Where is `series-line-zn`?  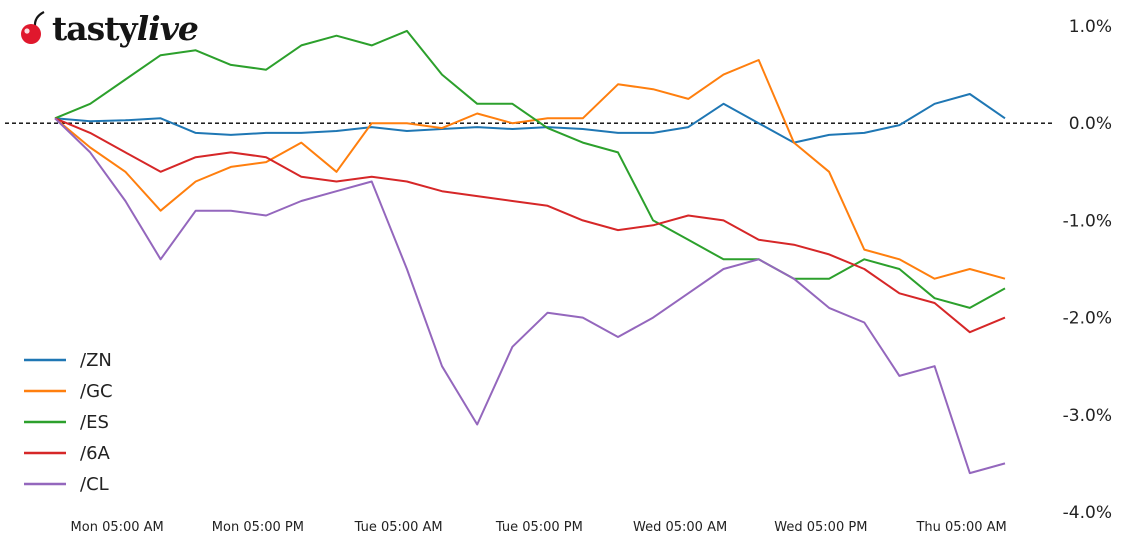
series-line-zn is located at coordinates (530, 118).